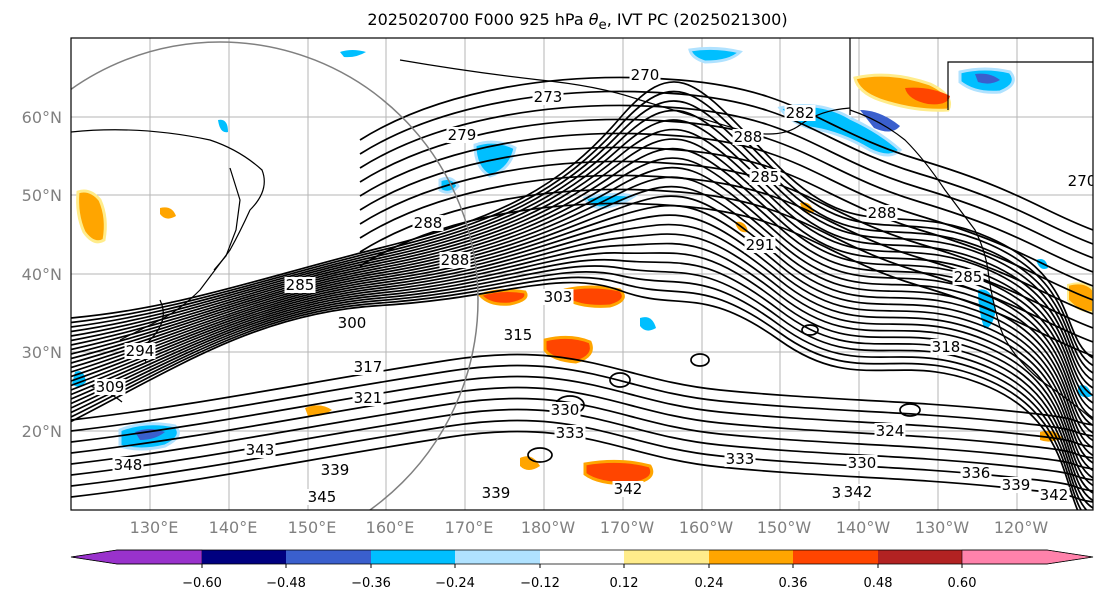 Image resolution: width=1105 pixels, height=603 pixels. I want to click on contour-label: 279, so click(462, 135).